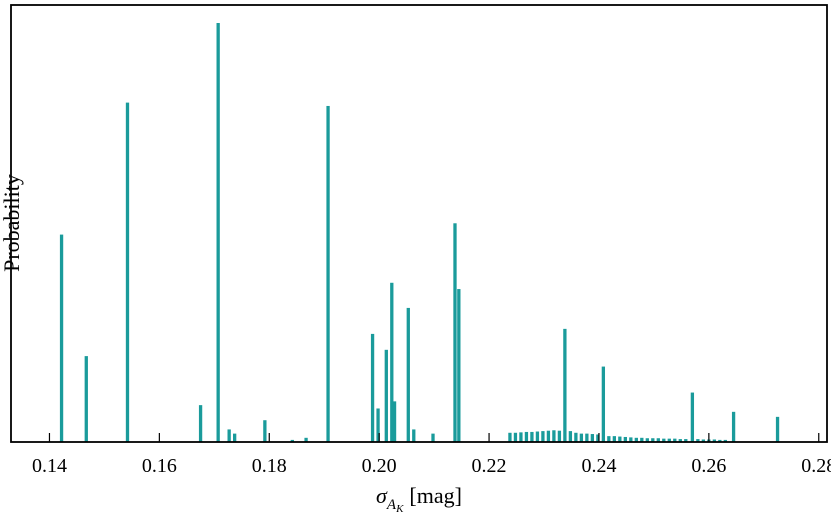 The width and height of the screenshot is (831, 514). I want to click on y-axis-label: Probability, so click(12, 223).